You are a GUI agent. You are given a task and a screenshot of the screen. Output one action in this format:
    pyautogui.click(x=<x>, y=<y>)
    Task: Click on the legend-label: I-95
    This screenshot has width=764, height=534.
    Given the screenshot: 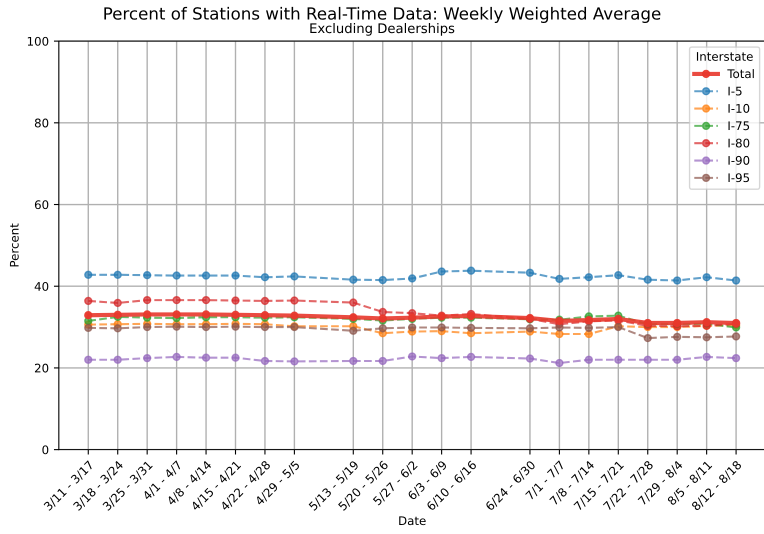 What is the action you would take?
    pyautogui.click(x=739, y=177)
    